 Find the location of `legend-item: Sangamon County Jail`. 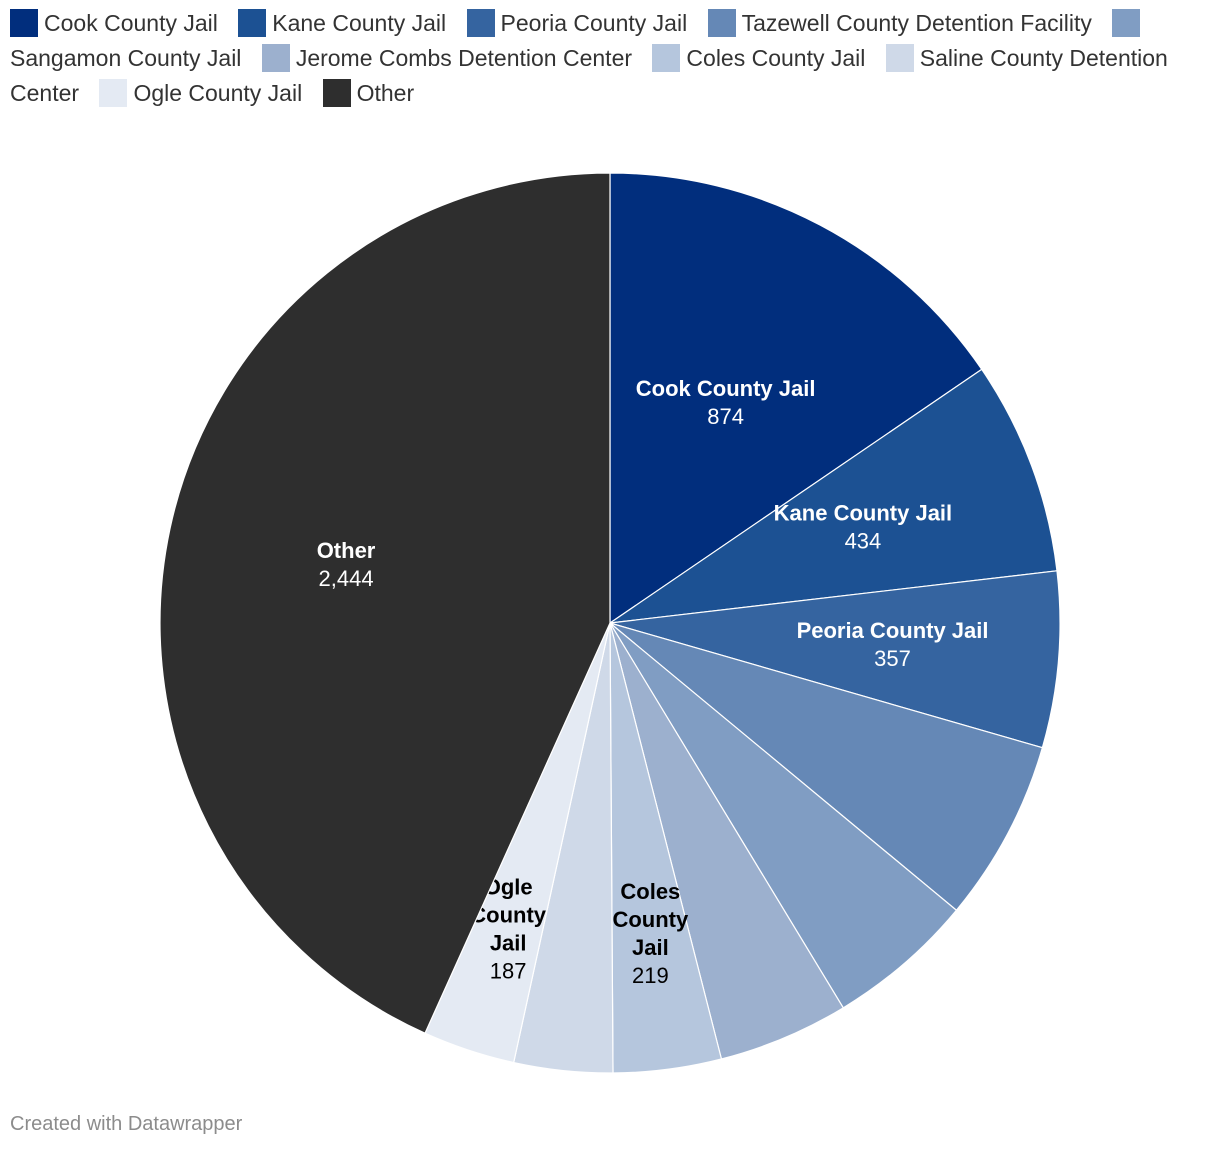

legend-item: Sangamon County Jail is located at coordinates (578, 40).